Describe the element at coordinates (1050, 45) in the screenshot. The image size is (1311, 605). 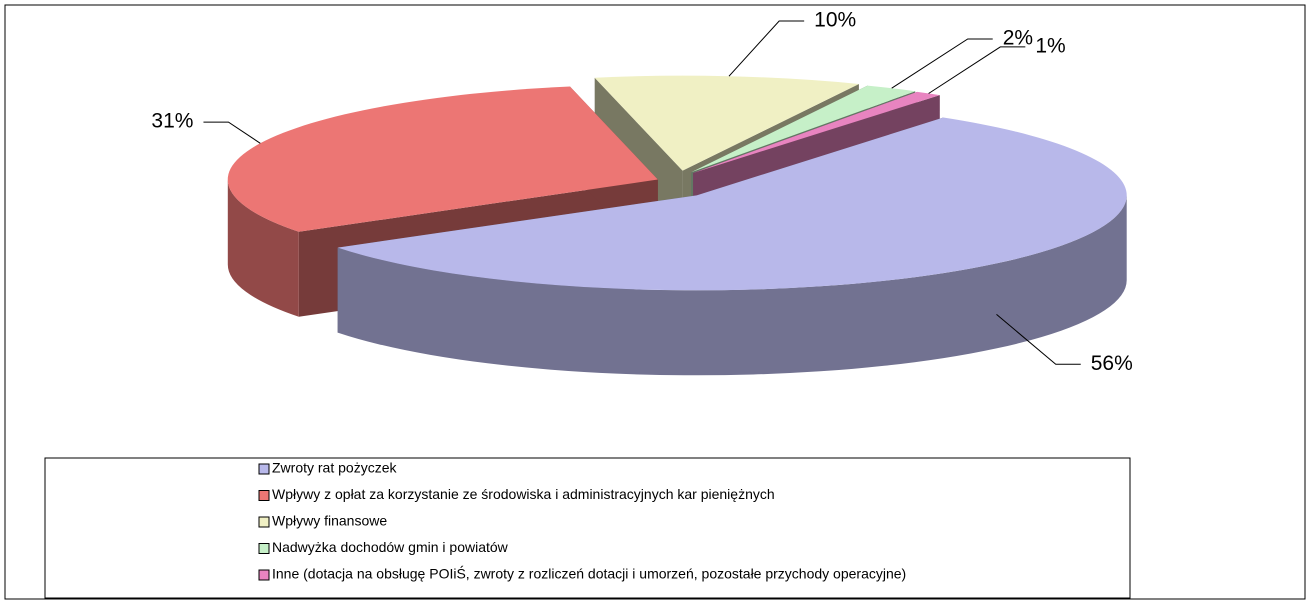
I see `data-label: 1%` at that location.